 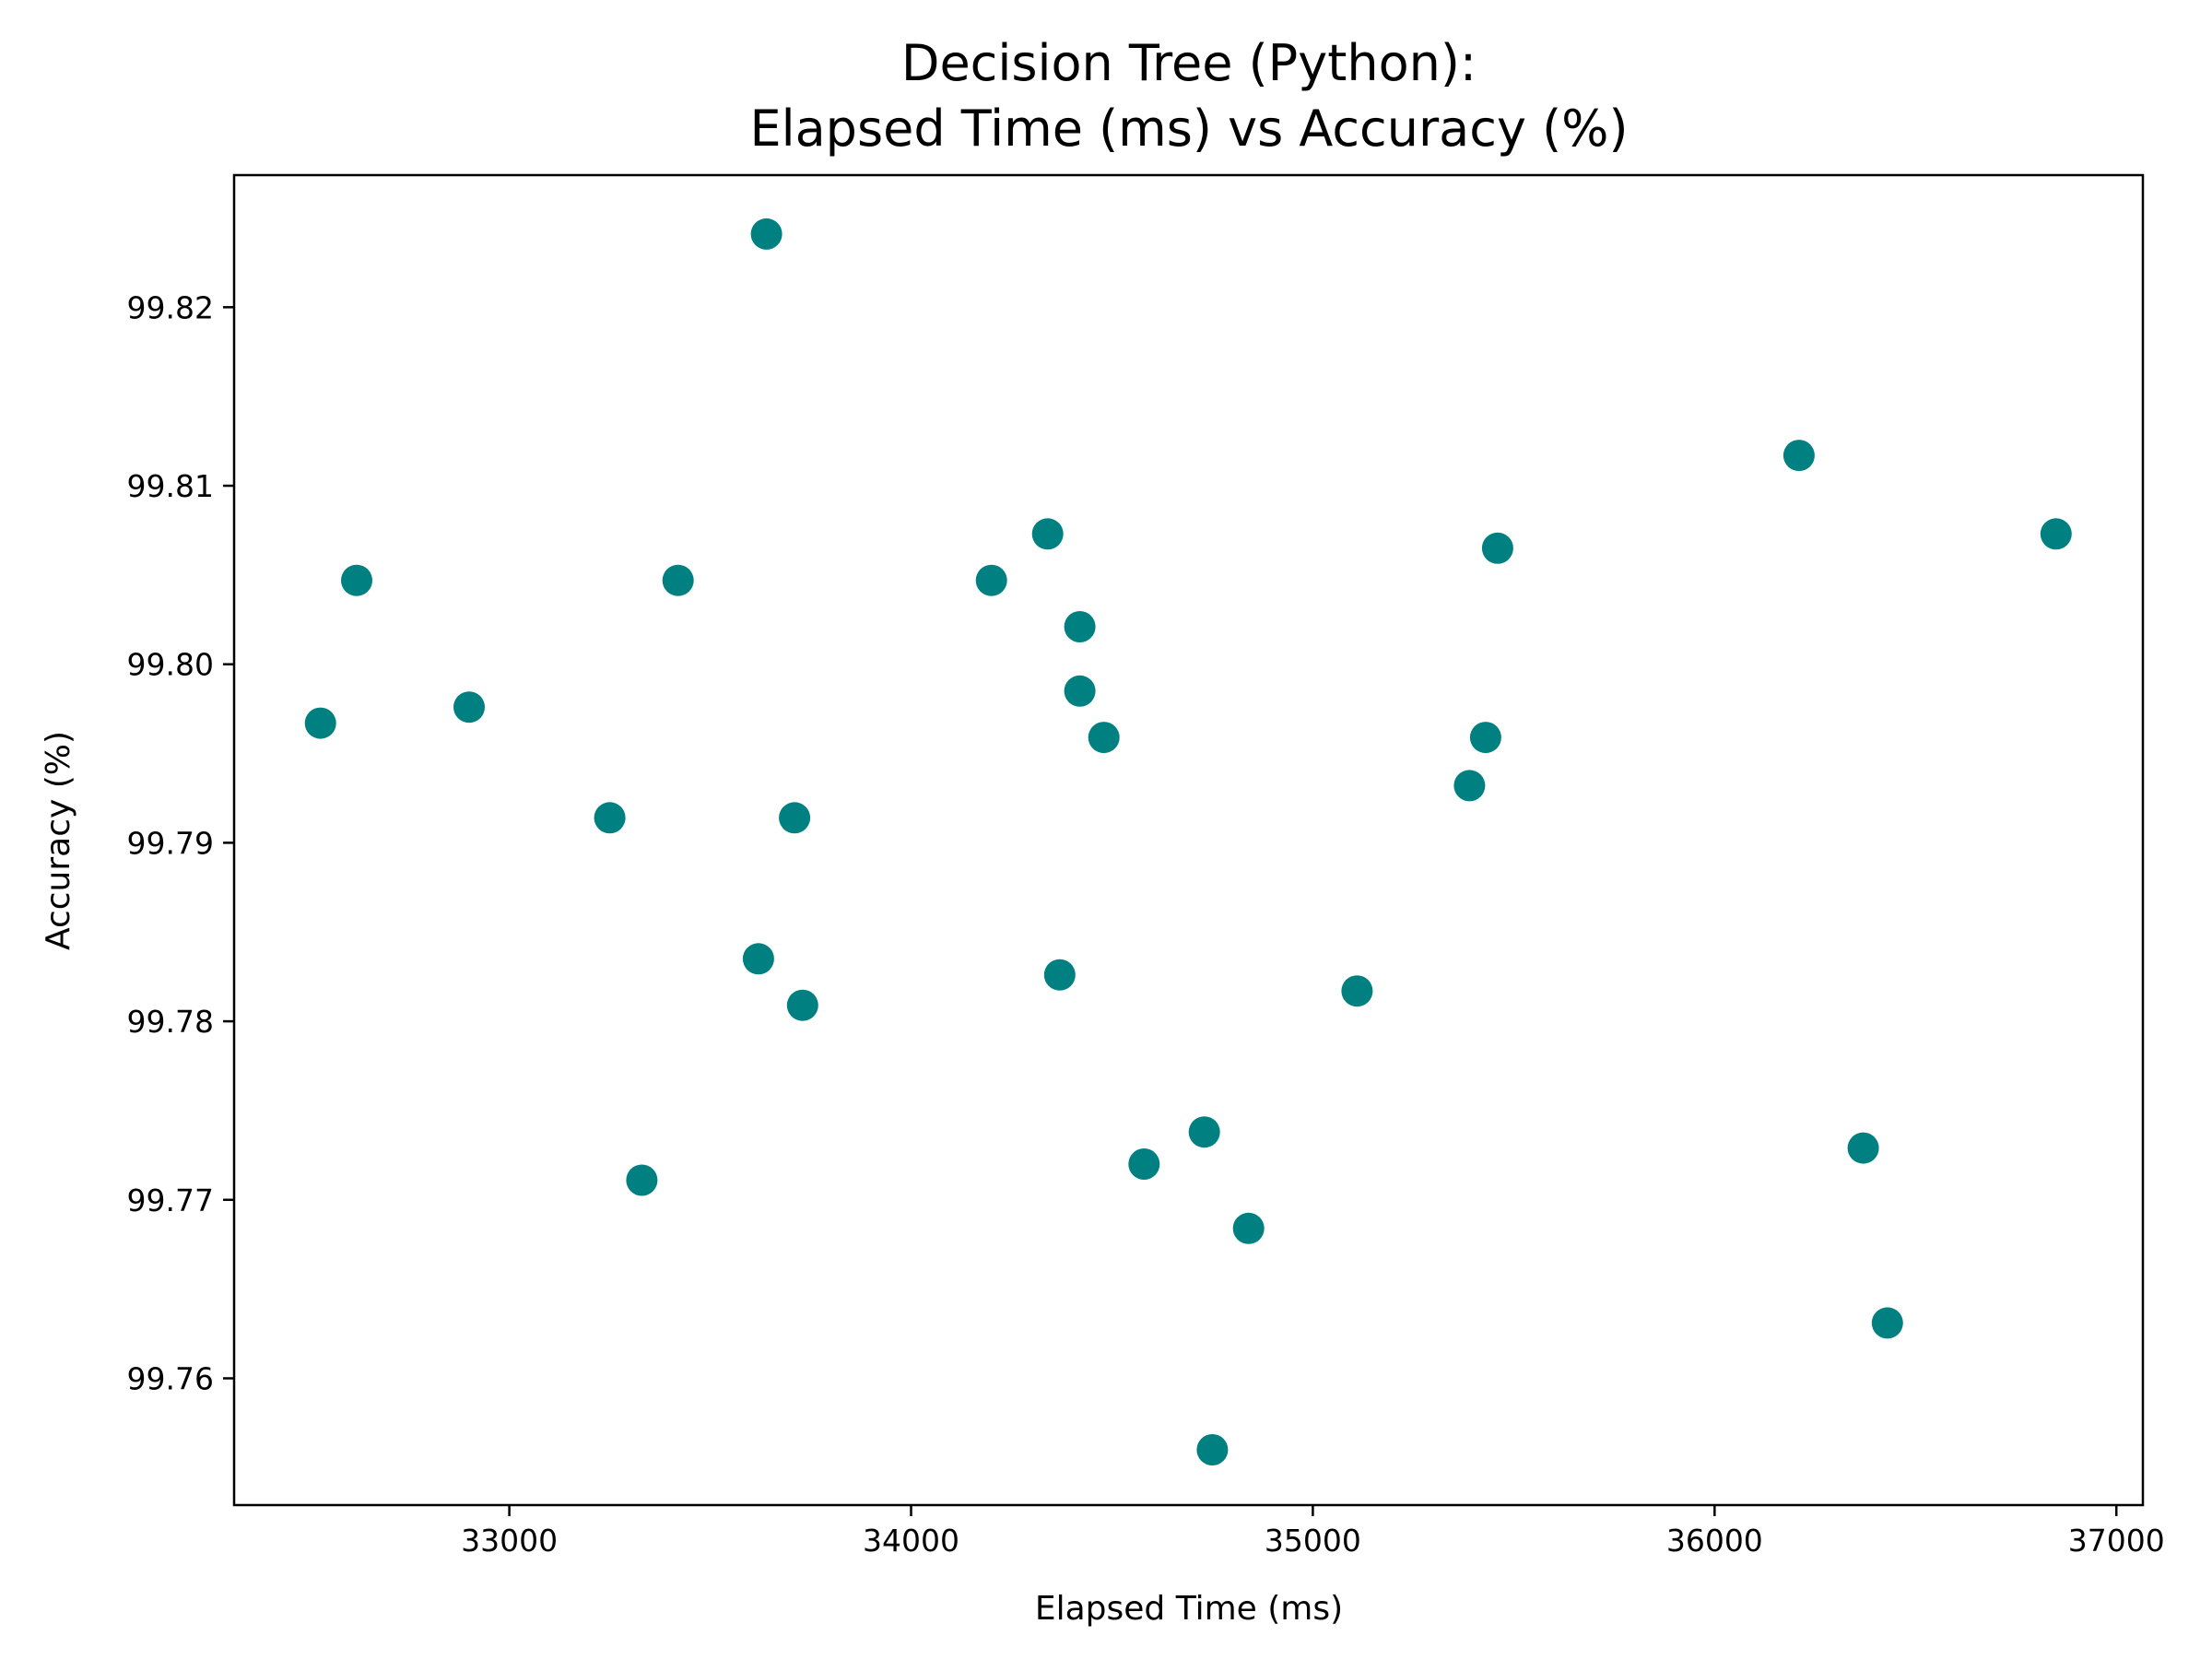 I want to click on y-tick-label: 99.80, so click(x=170, y=665).